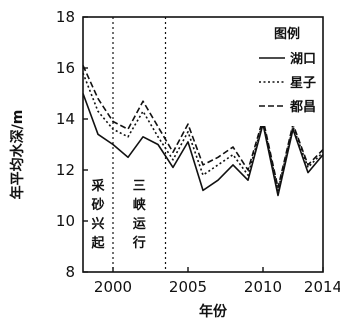 The width and height of the screenshot is (340, 324). Describe the element at coordinates (322, 287) in the screenshot. I see `x-tick-label: 2014` at that location.